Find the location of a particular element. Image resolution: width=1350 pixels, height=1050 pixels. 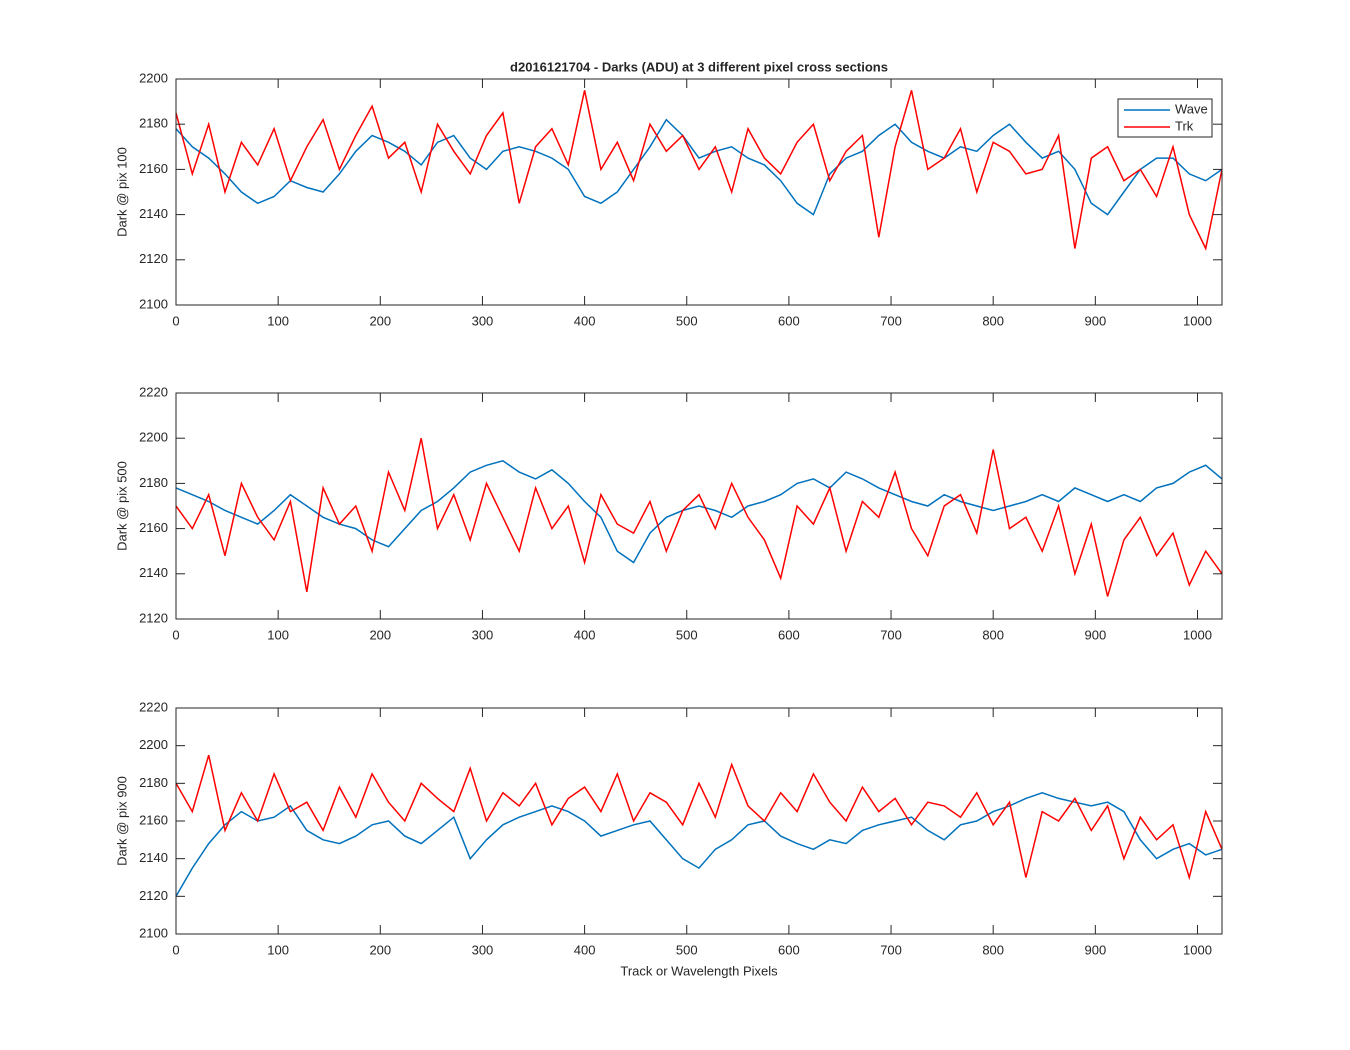

y-axis-label: Dark @ pix 500 is located at coordinates (121, 506).